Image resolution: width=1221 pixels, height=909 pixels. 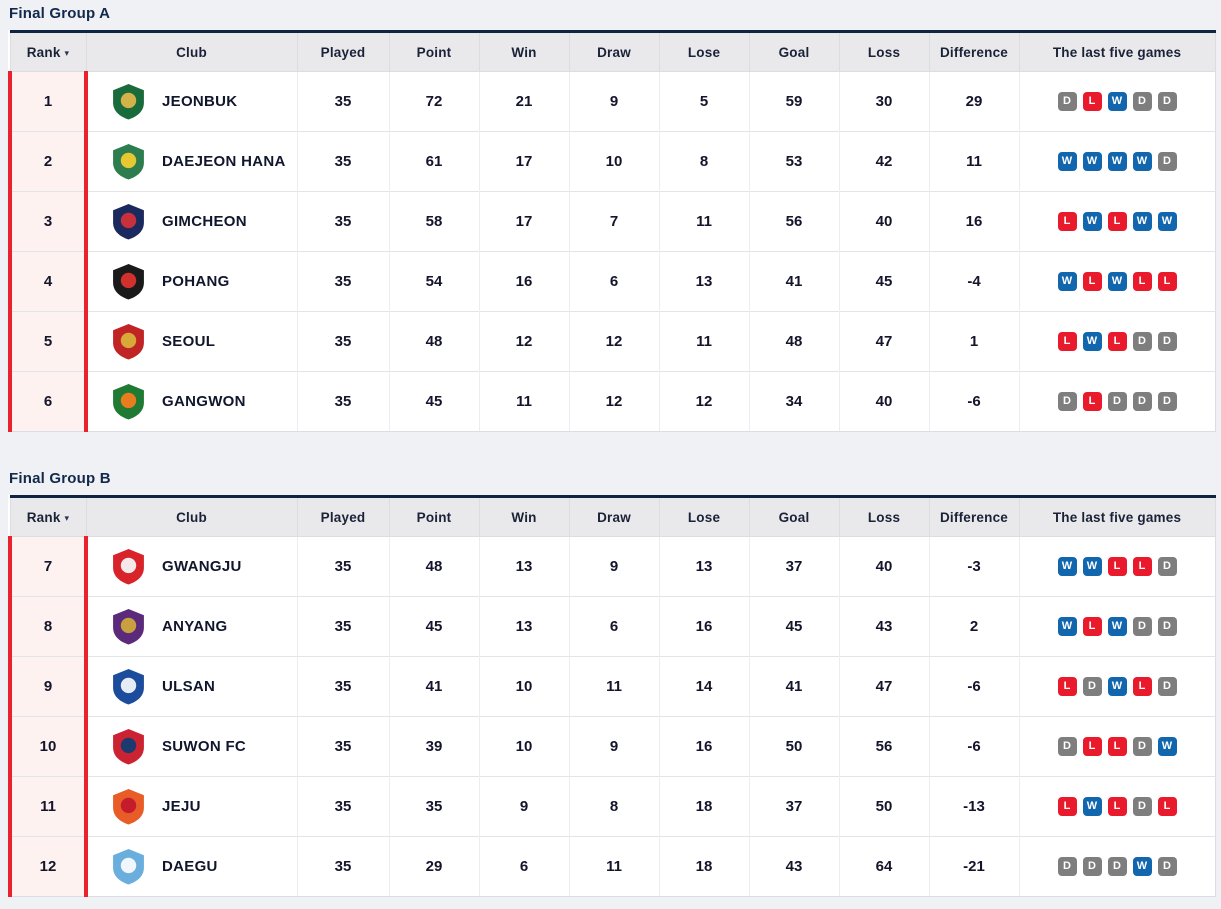 I want to click on goal-cell: 41, so click(x=793, y=281).